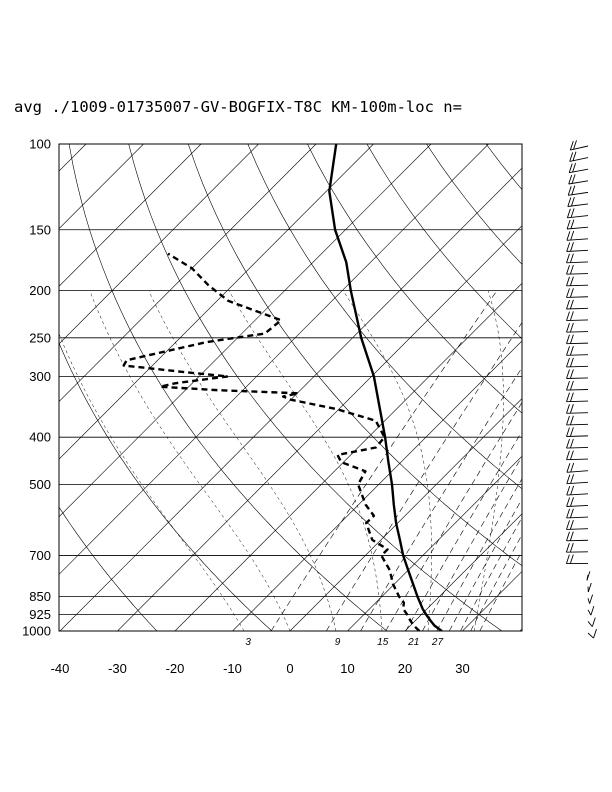 The width and height of the screenshot is (612, 792). Describe the element at coordinates (462, 668) in the screenshot. I see `temperature-tick-label: 30` at that location.